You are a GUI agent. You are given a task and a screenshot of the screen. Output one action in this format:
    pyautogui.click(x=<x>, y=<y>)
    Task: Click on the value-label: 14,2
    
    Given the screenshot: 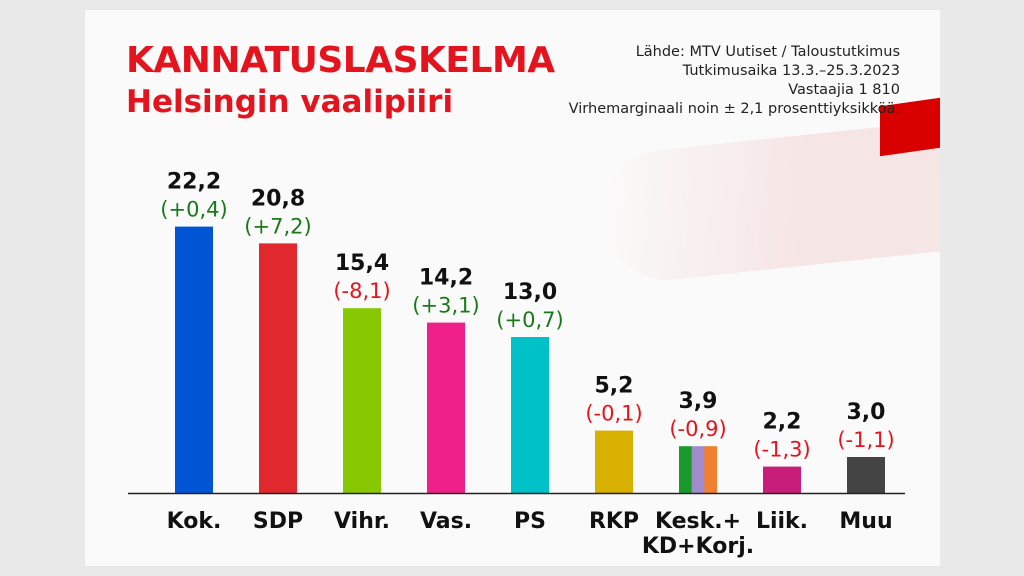 What is the action you would take?
    pyautogui.click(x=446, y=278)
    